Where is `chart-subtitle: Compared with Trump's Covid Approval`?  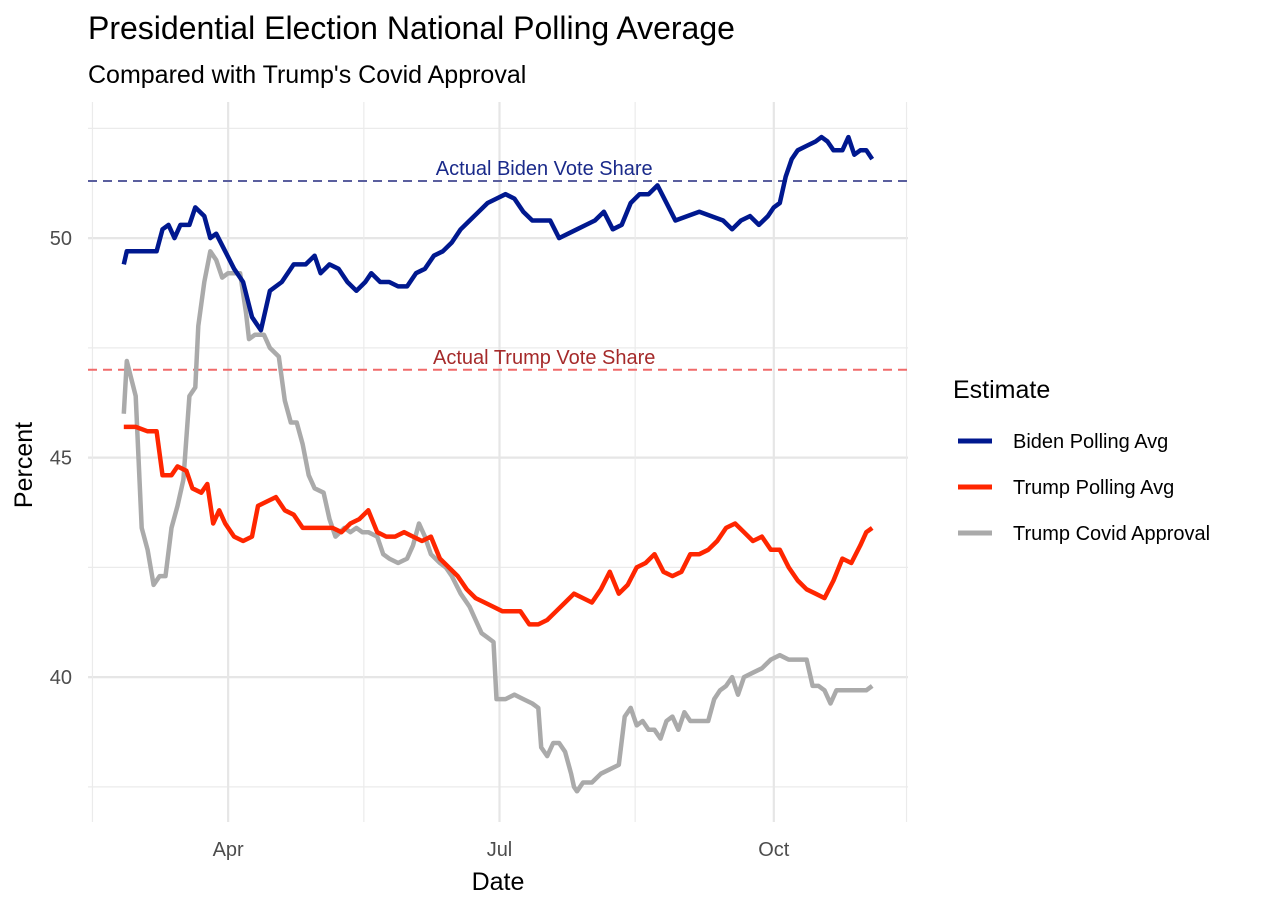 chart-subtitle: Compared with Trump's Covid Approval is located at coordinates (307, 75).